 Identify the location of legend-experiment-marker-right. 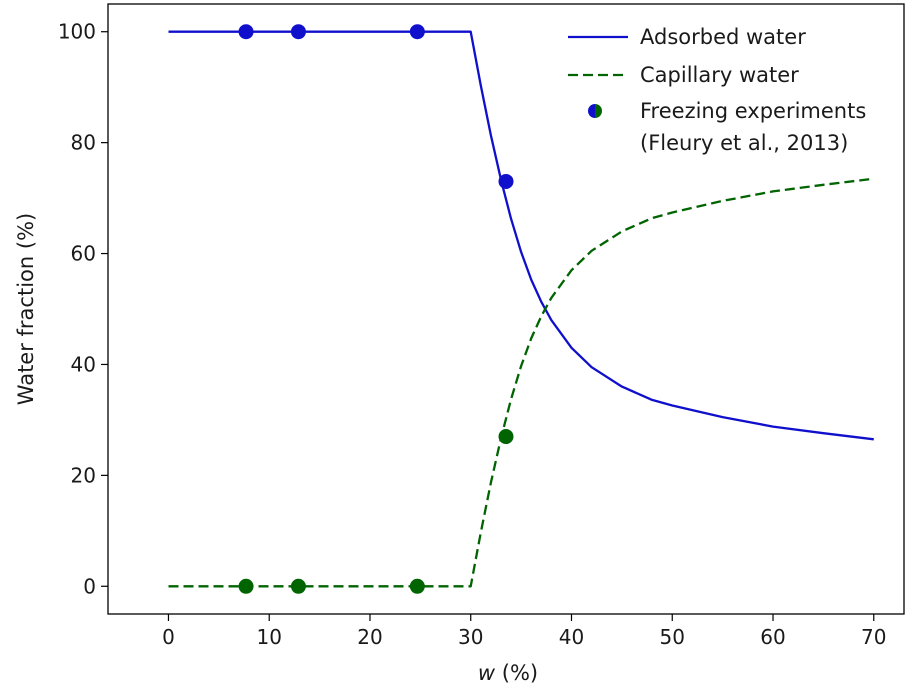
(598, 111).